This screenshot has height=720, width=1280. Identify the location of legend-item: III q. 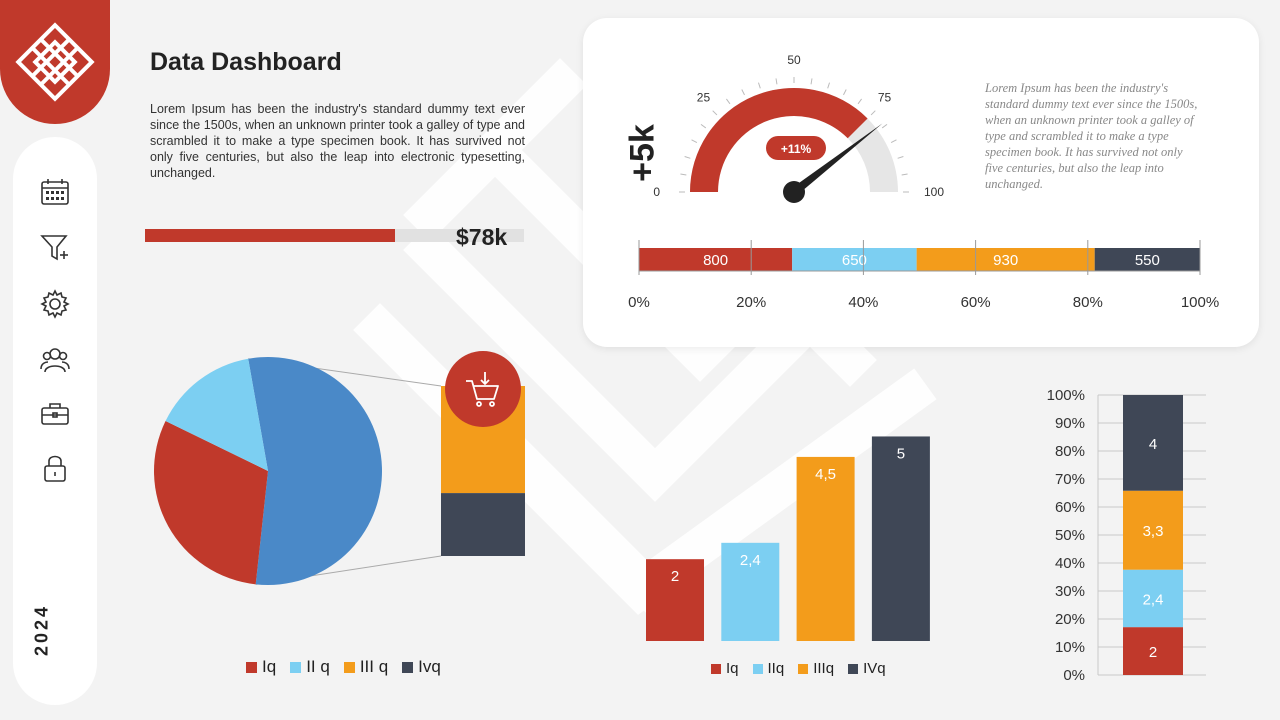
(366, 667).